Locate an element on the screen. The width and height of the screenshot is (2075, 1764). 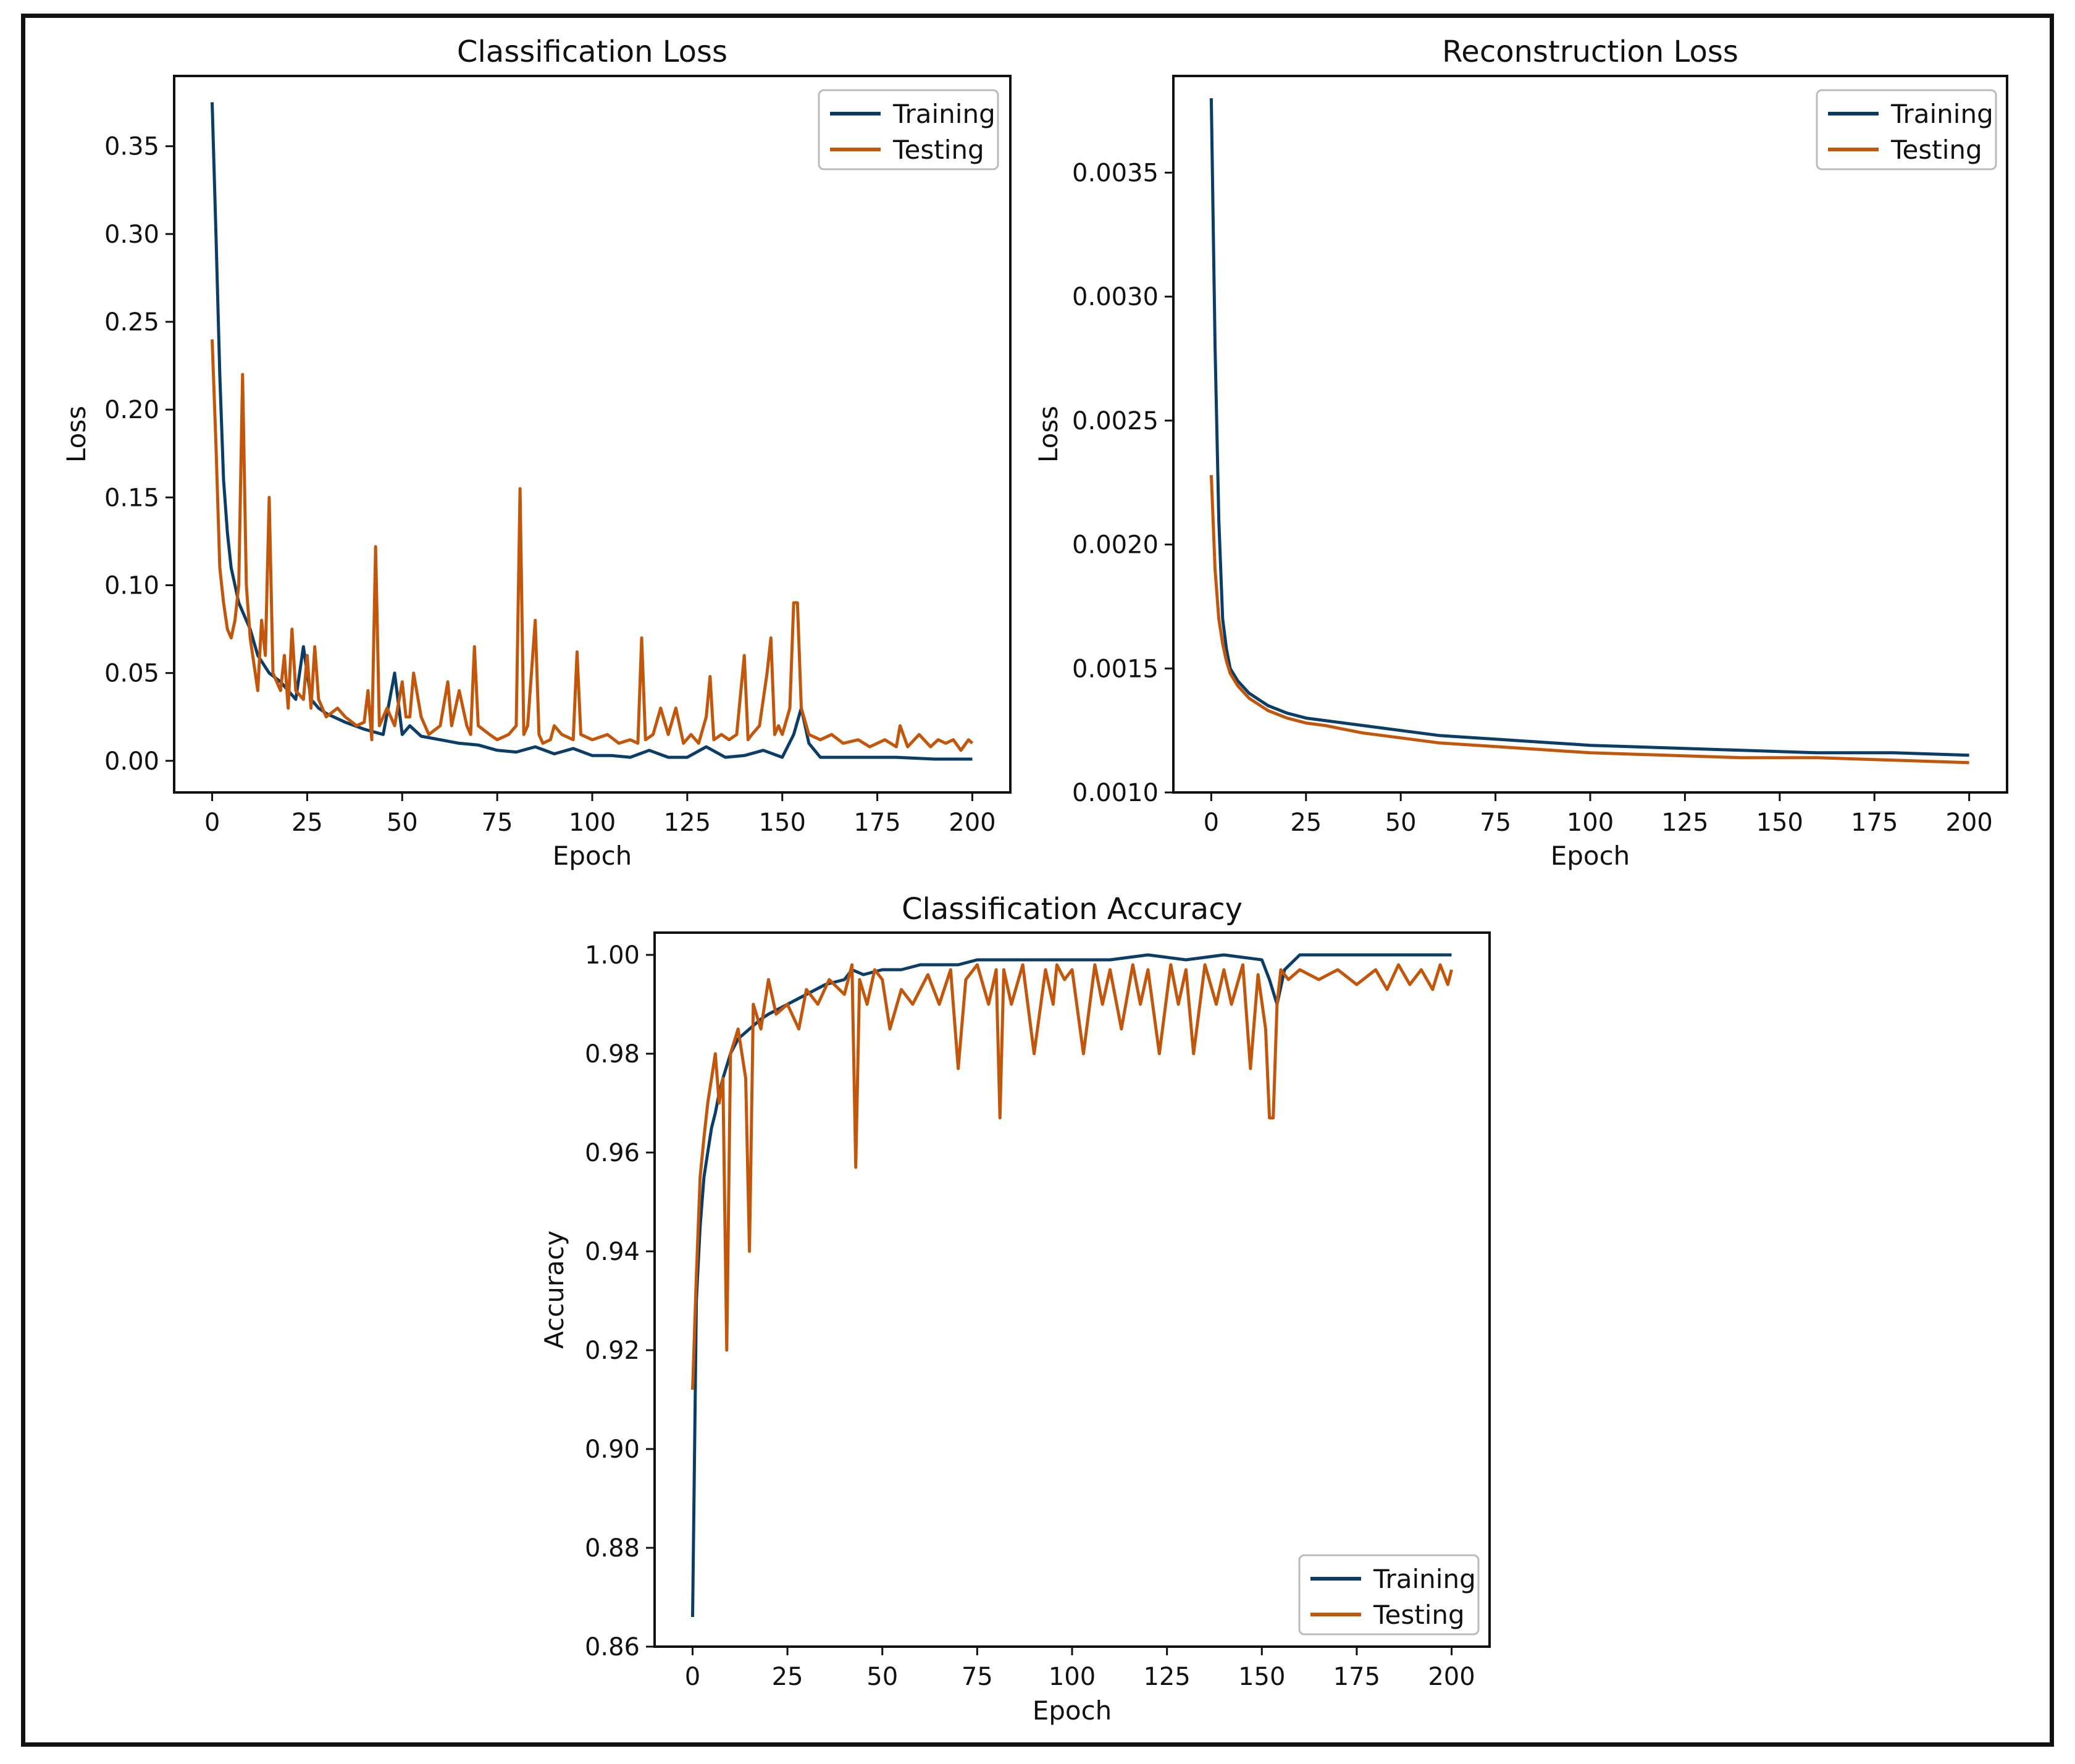
y-tick-label: 0.35 is located at coordinates (131, 147).